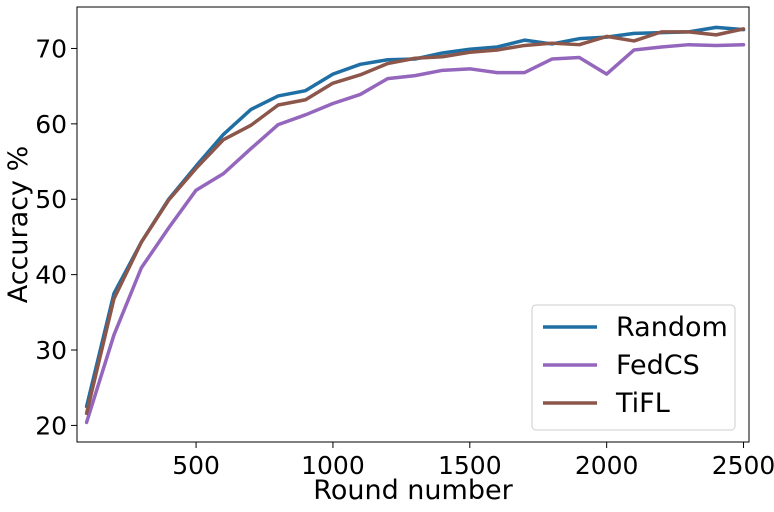  What do you see at coordinates (51, 199) in the screenshot?
I see `y-tick-label: 50` at bounding box center [51, 199].